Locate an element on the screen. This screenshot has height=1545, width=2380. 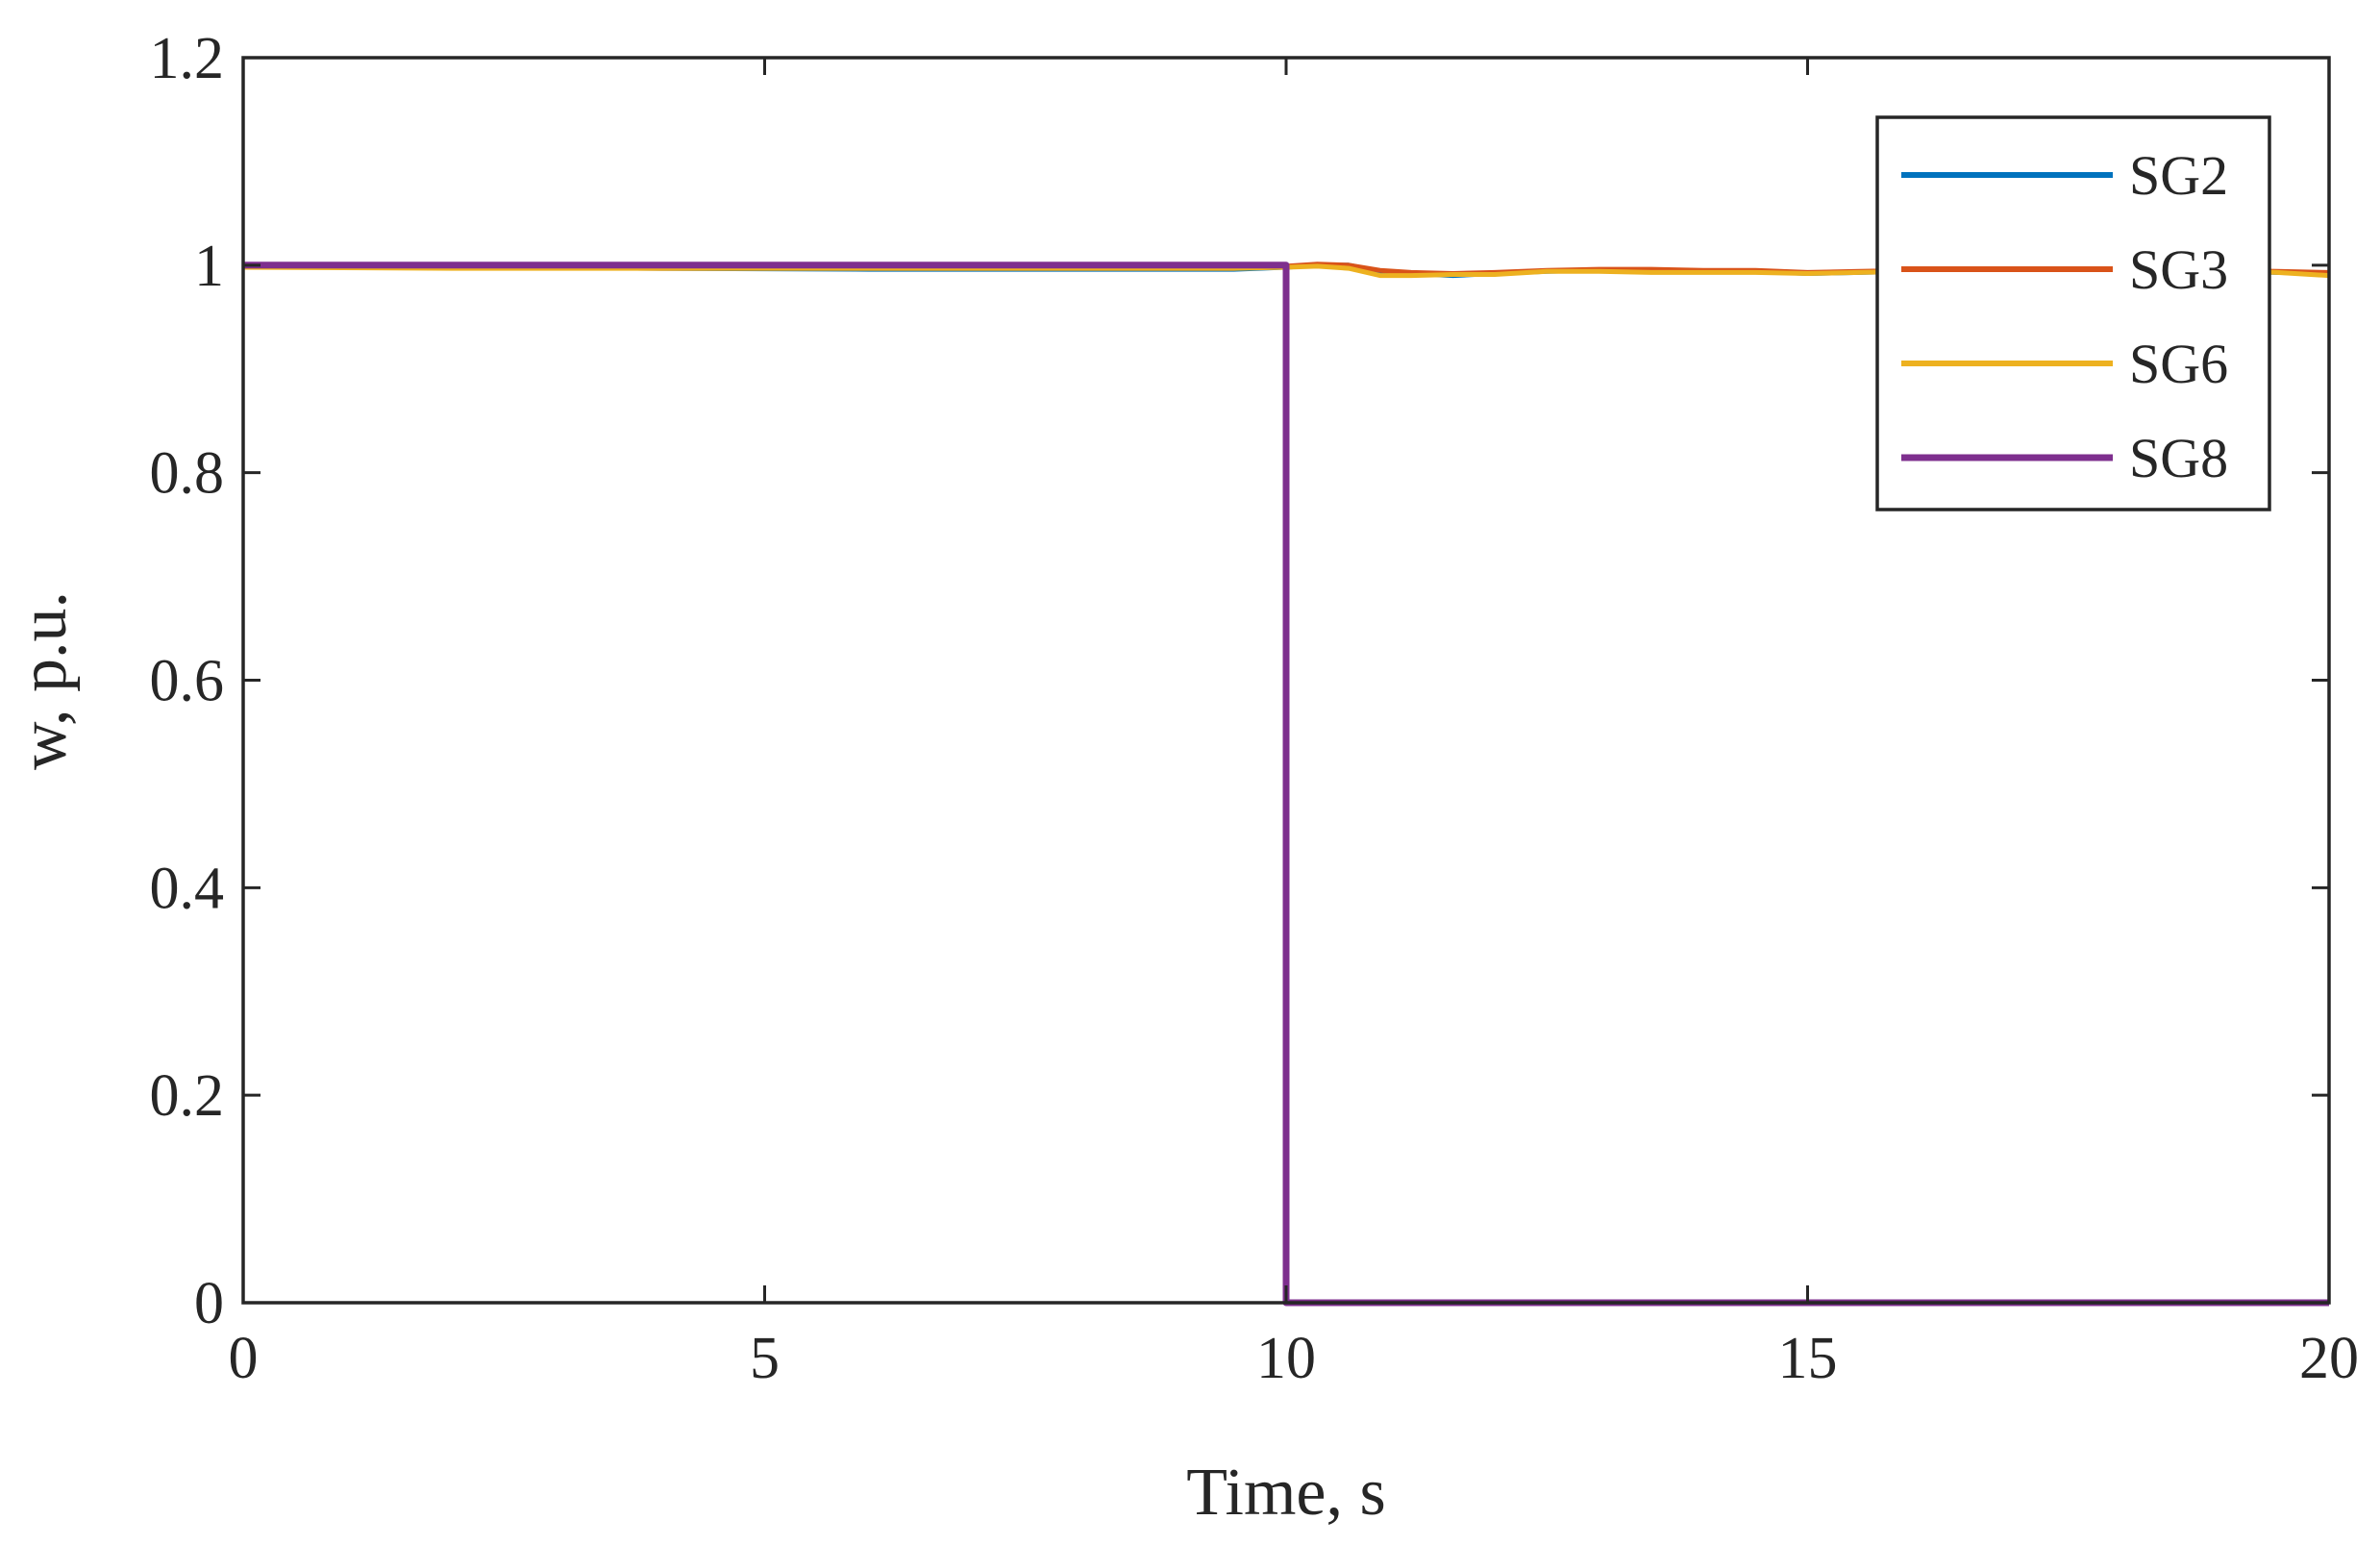
y-axis-label: w, p.u. is located at coordinates (44, 680).